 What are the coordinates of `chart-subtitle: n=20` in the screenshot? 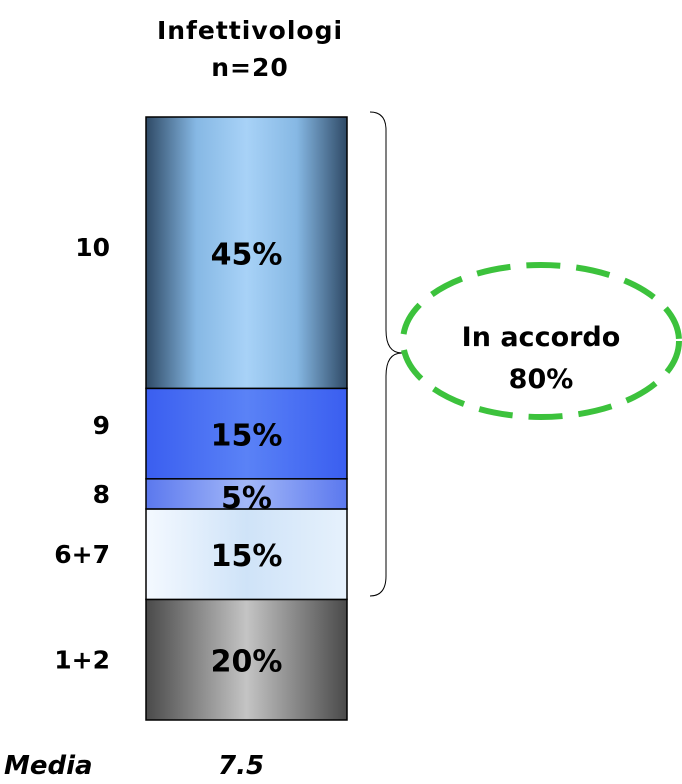 It's located at (250, 67).